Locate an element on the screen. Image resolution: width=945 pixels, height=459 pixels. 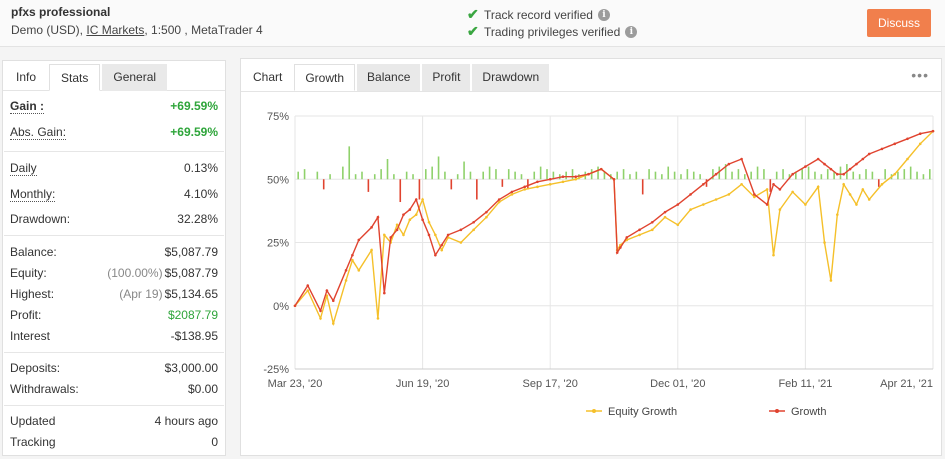
track-record-label: Track record verified is located at coordinates (538, 14).